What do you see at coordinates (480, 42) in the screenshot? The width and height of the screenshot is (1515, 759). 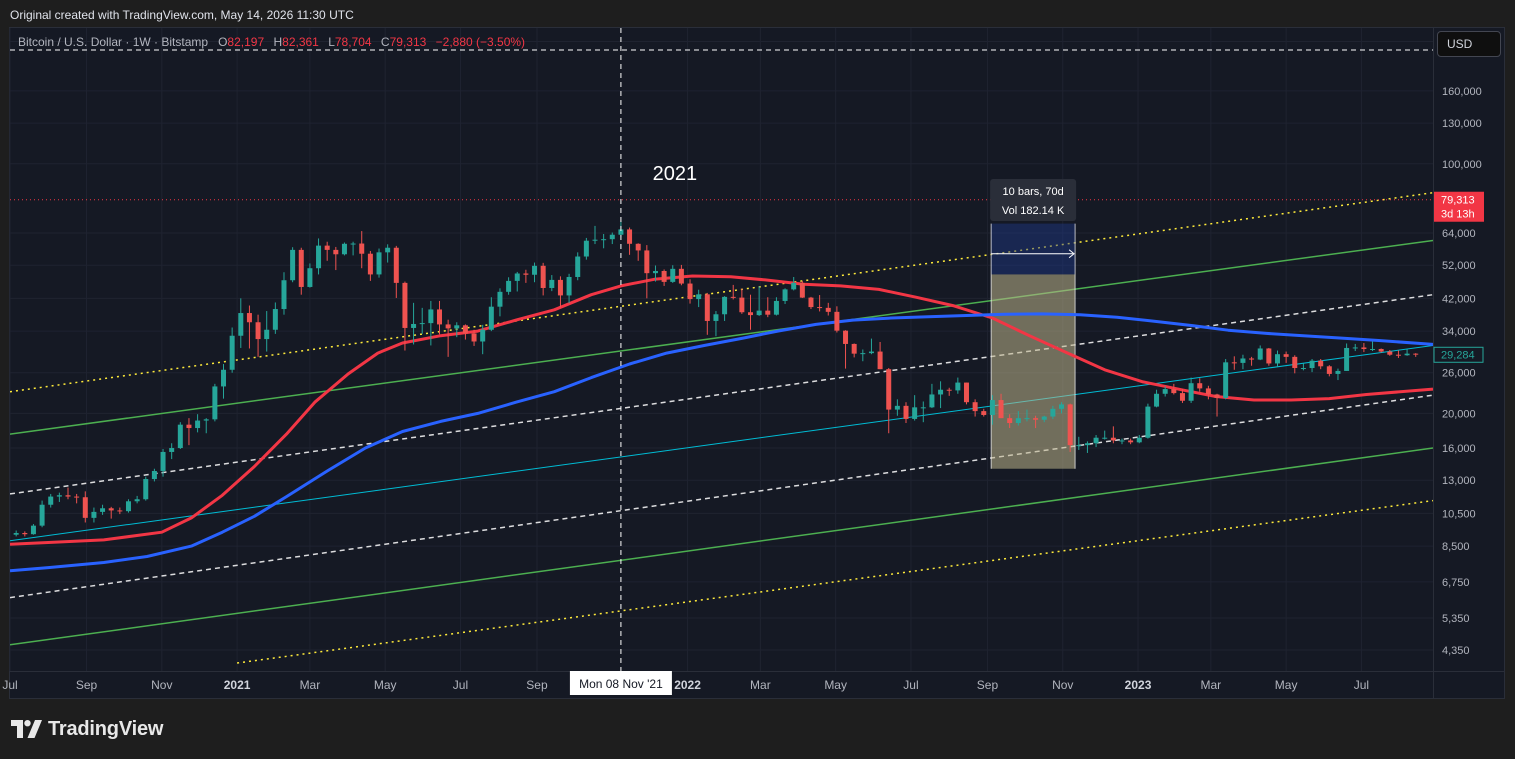 I see `change-value: −2,880 (−3.50%)` at bounding box center [480, 42].